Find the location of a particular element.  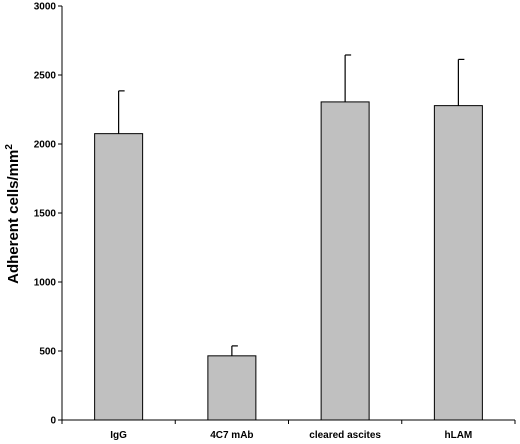

x-tick-label: hLAM is located at coordinates (458, 435).